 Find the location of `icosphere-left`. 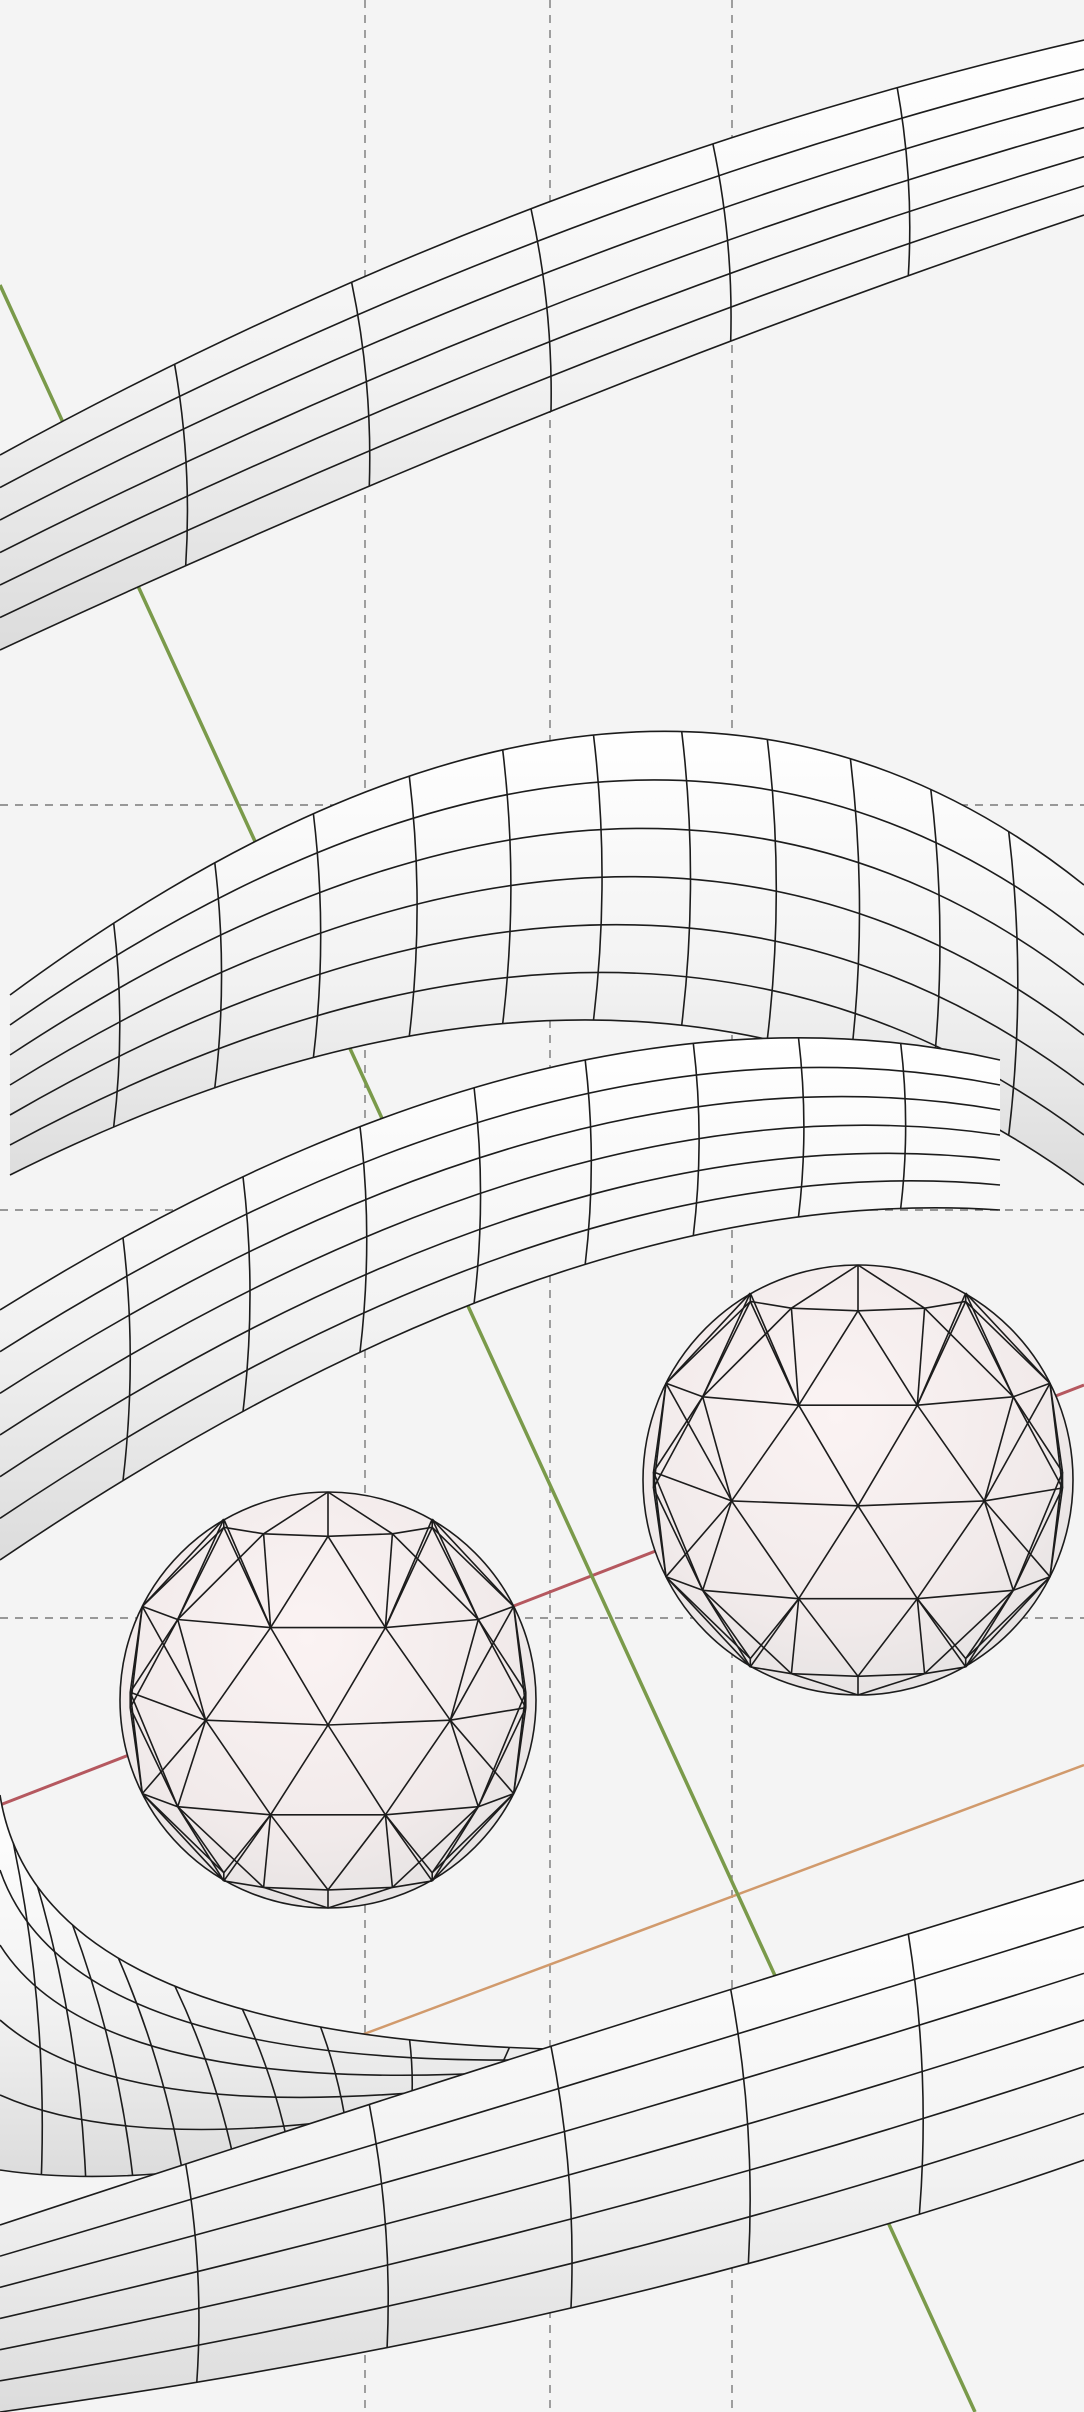

icosphere-left is located at coordinates (328, 1700).